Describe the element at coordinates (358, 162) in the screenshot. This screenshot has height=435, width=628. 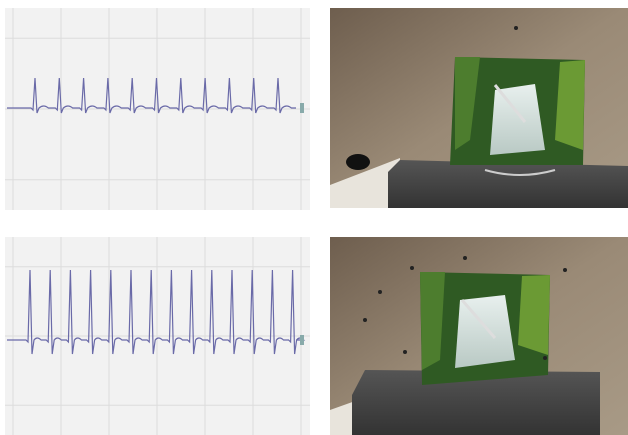
I see `headphones` at that location.